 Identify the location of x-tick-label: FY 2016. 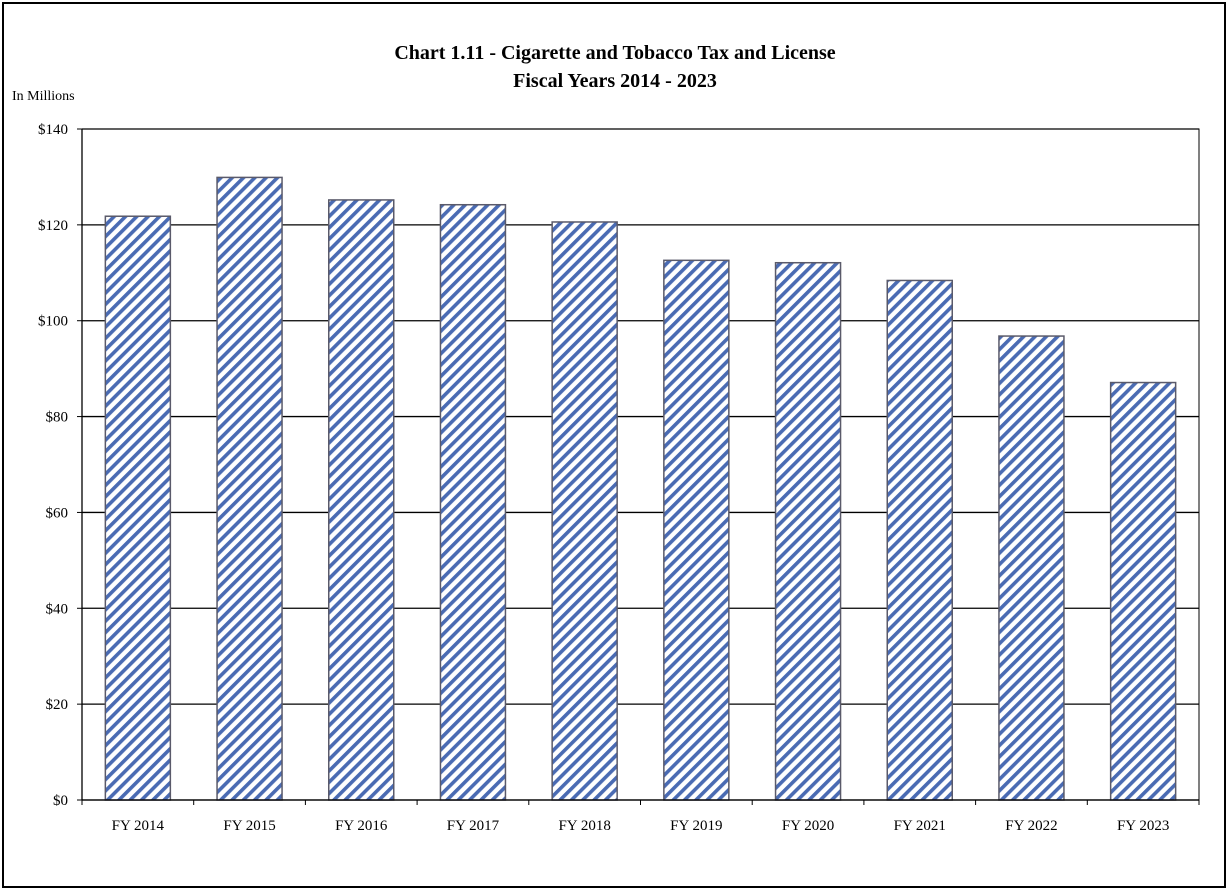
(361, 826).